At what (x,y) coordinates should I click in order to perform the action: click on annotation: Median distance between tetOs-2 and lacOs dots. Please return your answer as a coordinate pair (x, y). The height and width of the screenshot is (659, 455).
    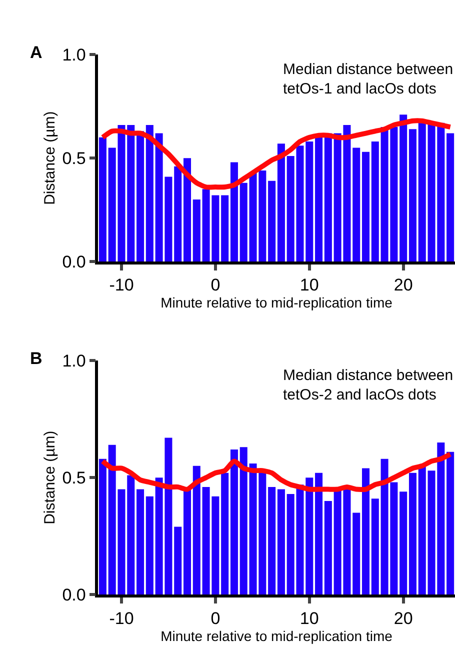
    Looking at the image, I should click on (368, 385).